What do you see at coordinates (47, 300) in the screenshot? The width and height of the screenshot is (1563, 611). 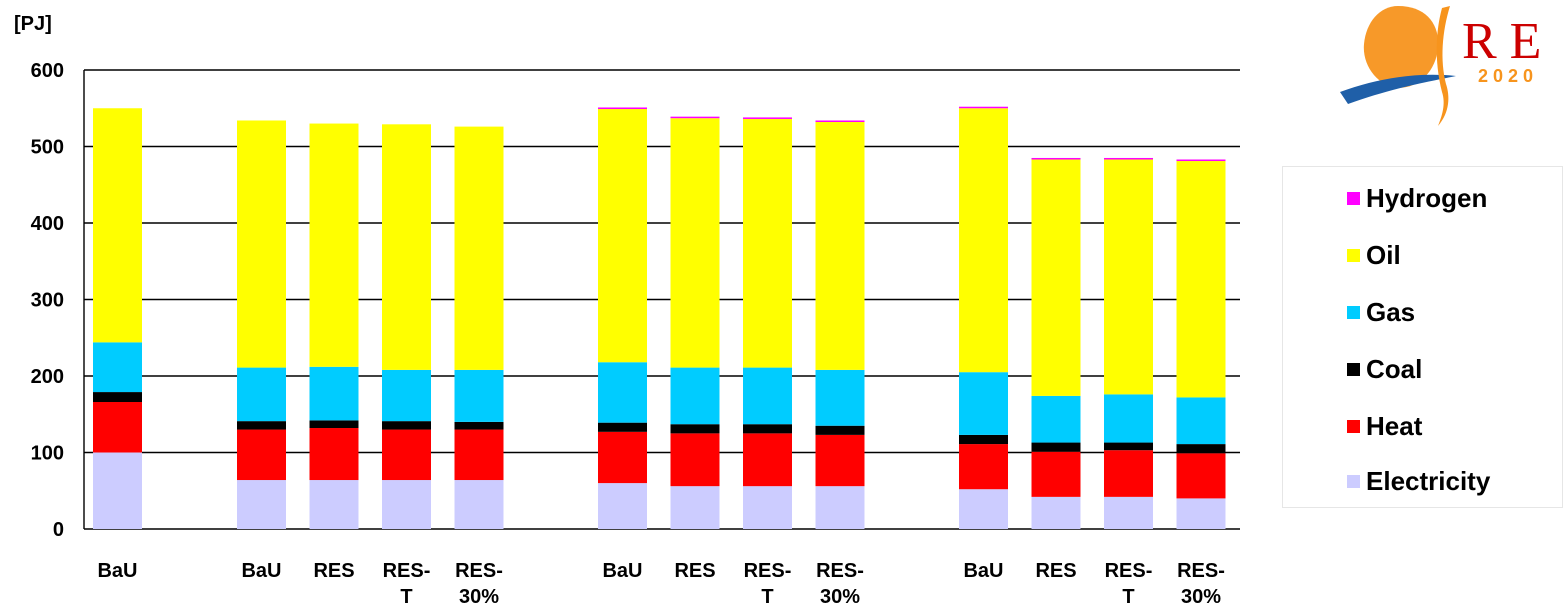 I see `y-axis-tick-labels: 0 100 200 300 400 500 600` at bounding box center [47, 300].